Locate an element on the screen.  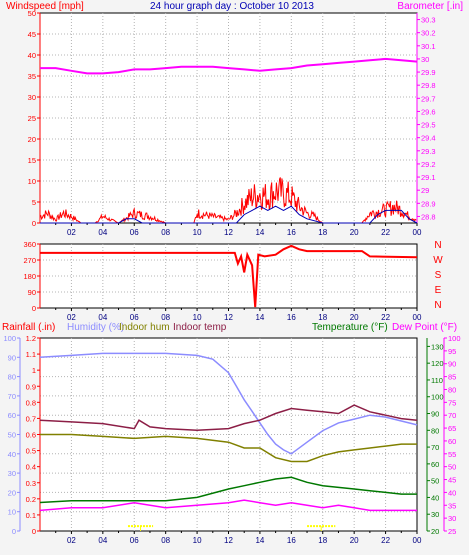
wind-x-tick-label: 02 is located at coordinates (71, 232).